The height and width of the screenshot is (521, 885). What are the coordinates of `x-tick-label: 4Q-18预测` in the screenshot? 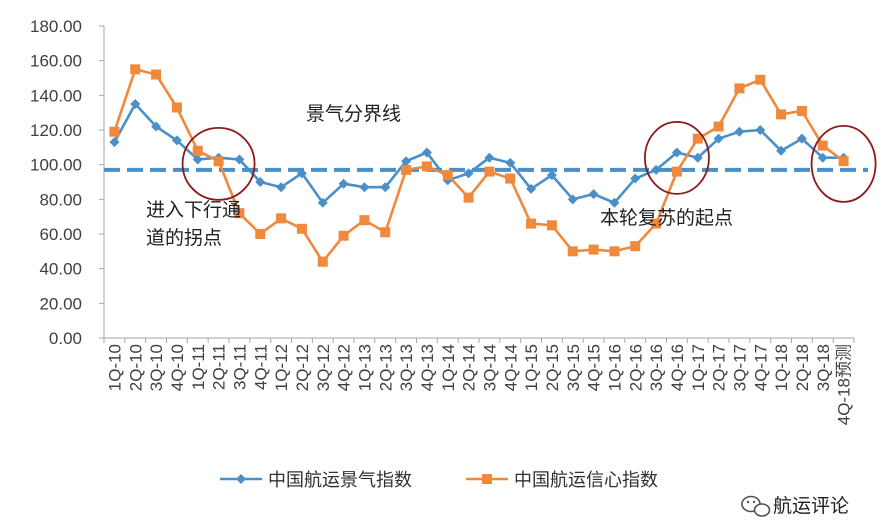 It's located at (844, 384).